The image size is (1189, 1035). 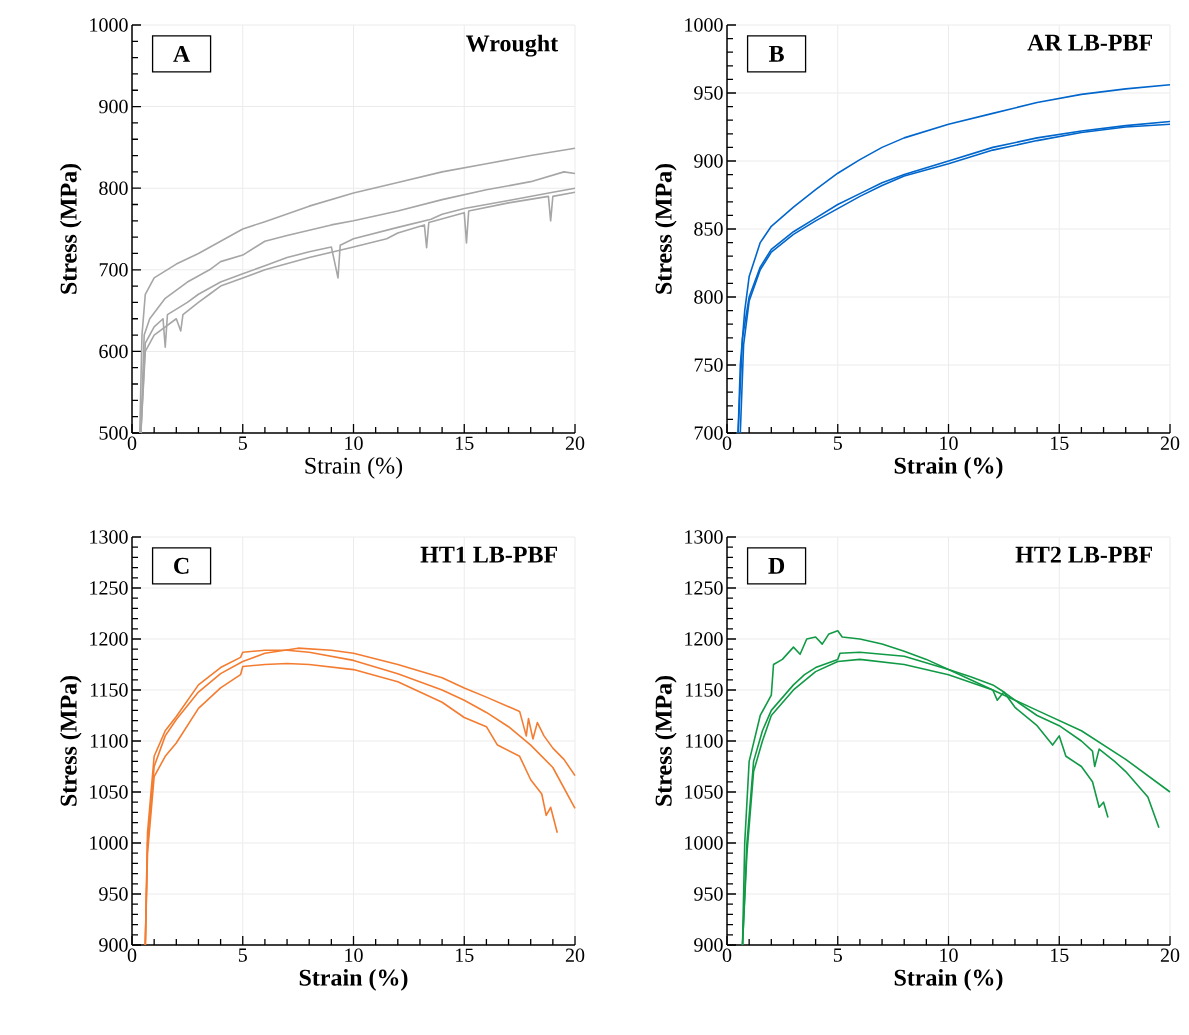 What do you see at coordinates (182, 53) in the screenshot?
I see `annotation: A` at bounding box center [182, 53].